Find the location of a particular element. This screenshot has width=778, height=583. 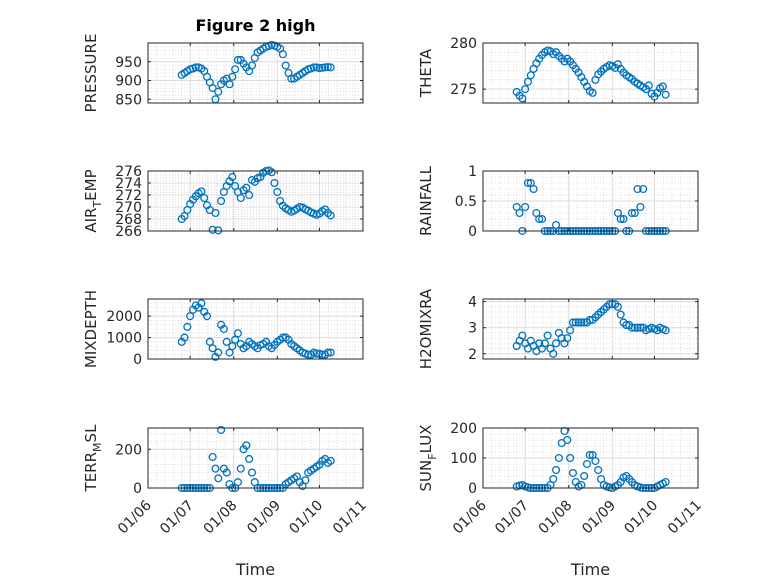

y-tick-label: 2000 is located at coordinates (124, 317).